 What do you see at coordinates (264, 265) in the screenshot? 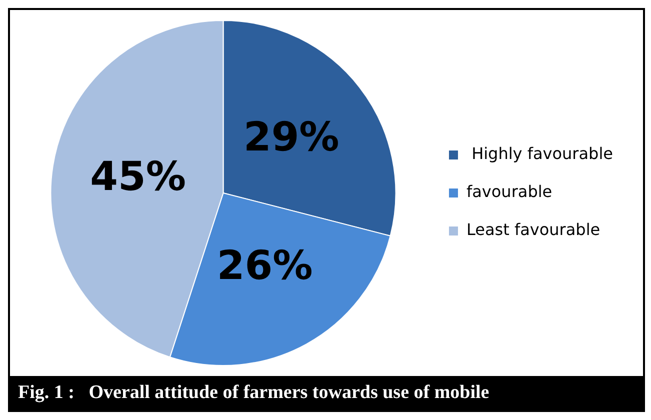
I see `data-label: 26%` at bounding box center [264, 265].